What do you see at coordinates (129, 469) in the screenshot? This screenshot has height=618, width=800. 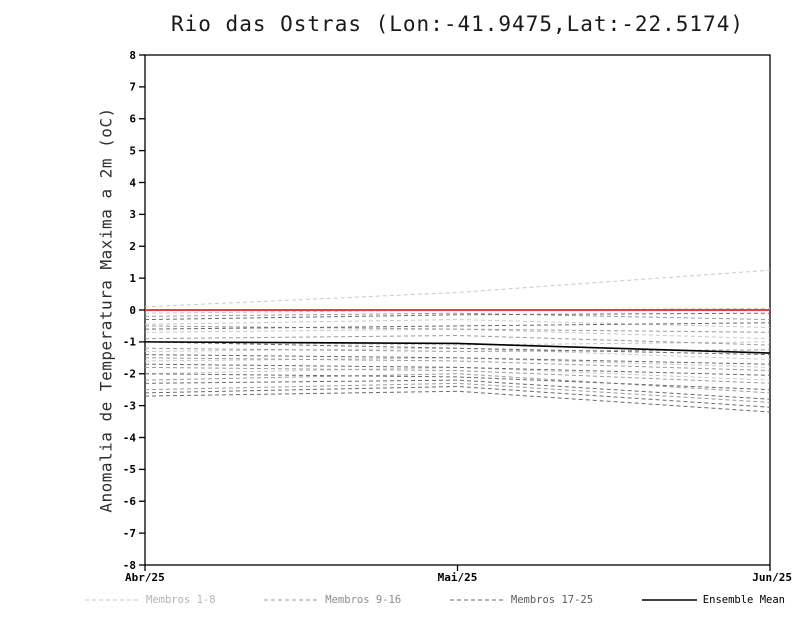 I see `y-tick-label: -5` at bounding box center [129, 469].